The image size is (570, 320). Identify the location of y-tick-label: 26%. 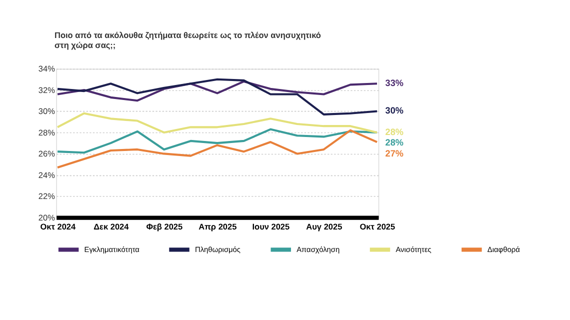
(47, 154).